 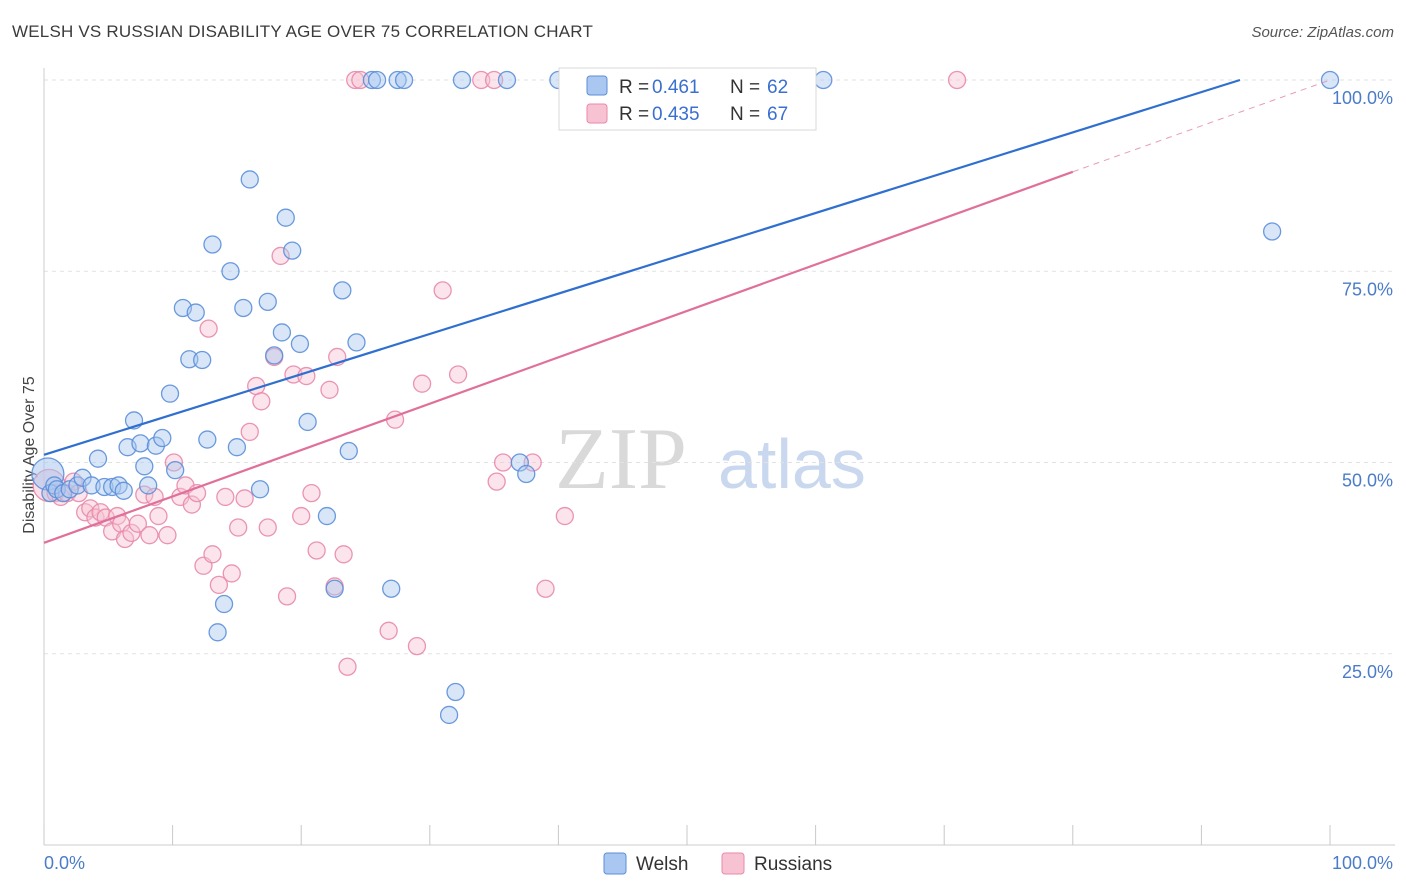 I want to click on russians-legend-swatch, so click(x=597, y=113).